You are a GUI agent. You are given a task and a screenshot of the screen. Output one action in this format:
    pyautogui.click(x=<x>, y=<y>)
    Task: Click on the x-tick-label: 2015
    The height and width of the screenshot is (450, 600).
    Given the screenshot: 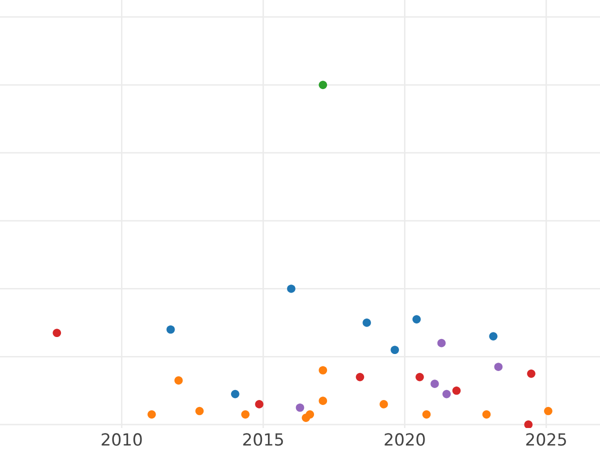 What is the action you would take?
    pyautogui.click(x=263, y=439)
    